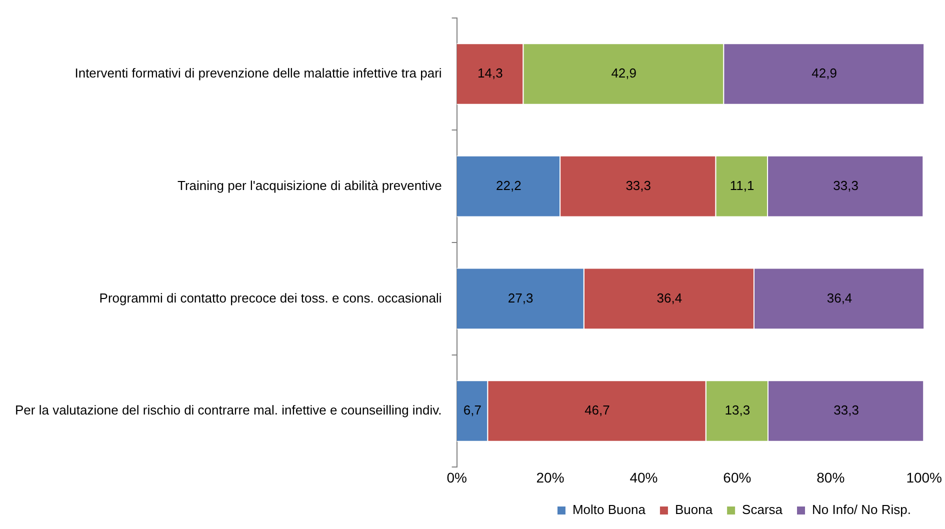 This screenshot has width=945, height=529. I want to click on data-label: 27,3, so click(521, 298).